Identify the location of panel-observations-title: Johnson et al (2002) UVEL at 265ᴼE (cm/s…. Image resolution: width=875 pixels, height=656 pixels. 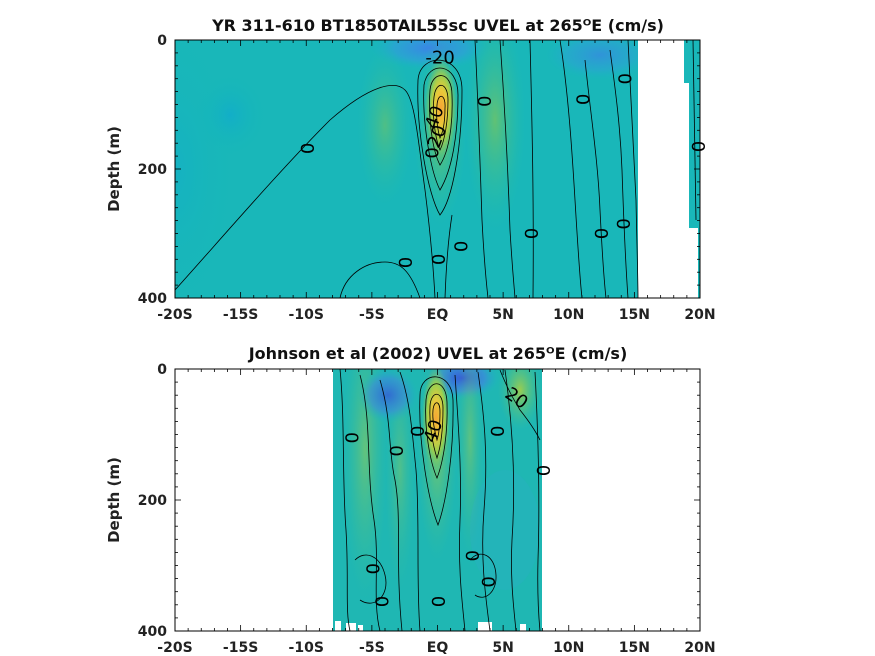
(438, 353).